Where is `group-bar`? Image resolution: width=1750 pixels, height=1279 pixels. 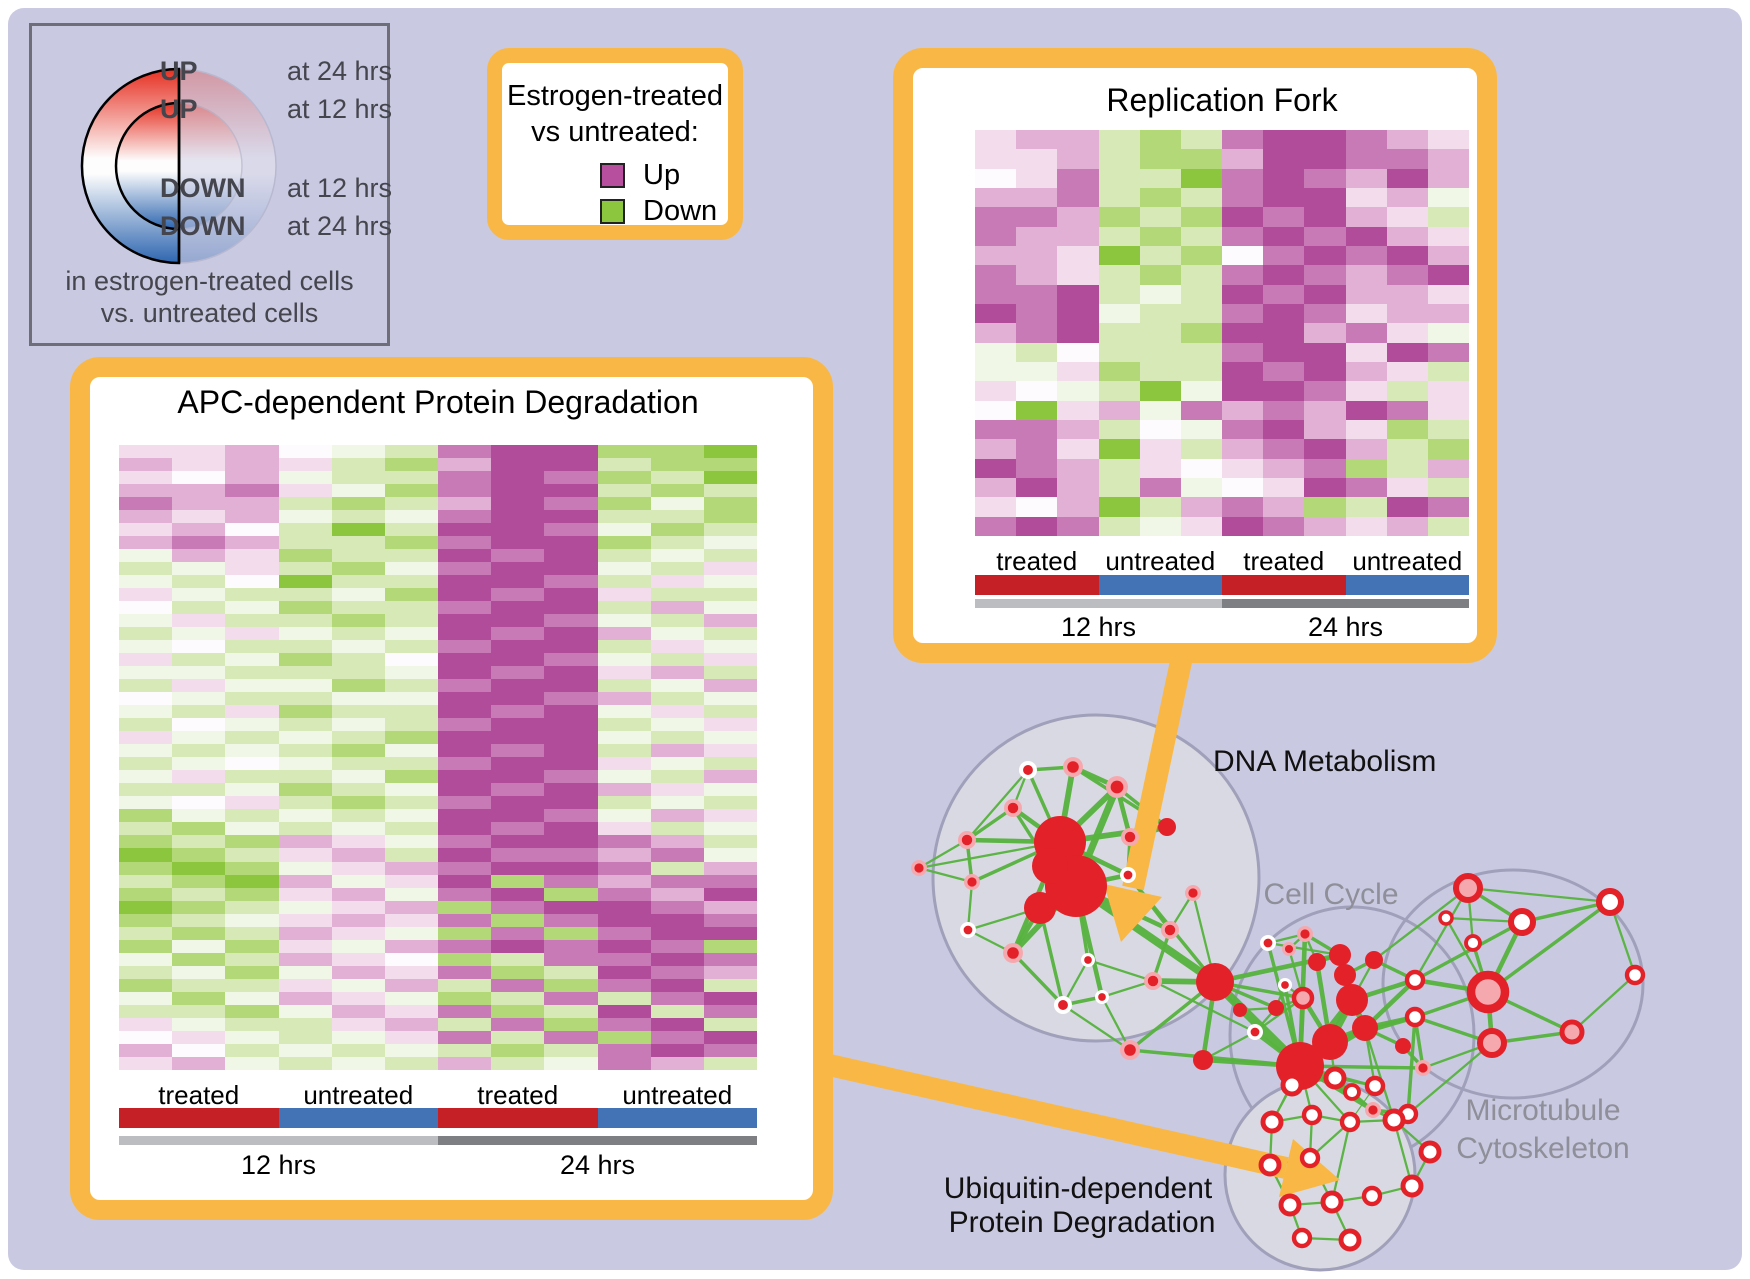
group-bar is located at coordinates (1037, 585).